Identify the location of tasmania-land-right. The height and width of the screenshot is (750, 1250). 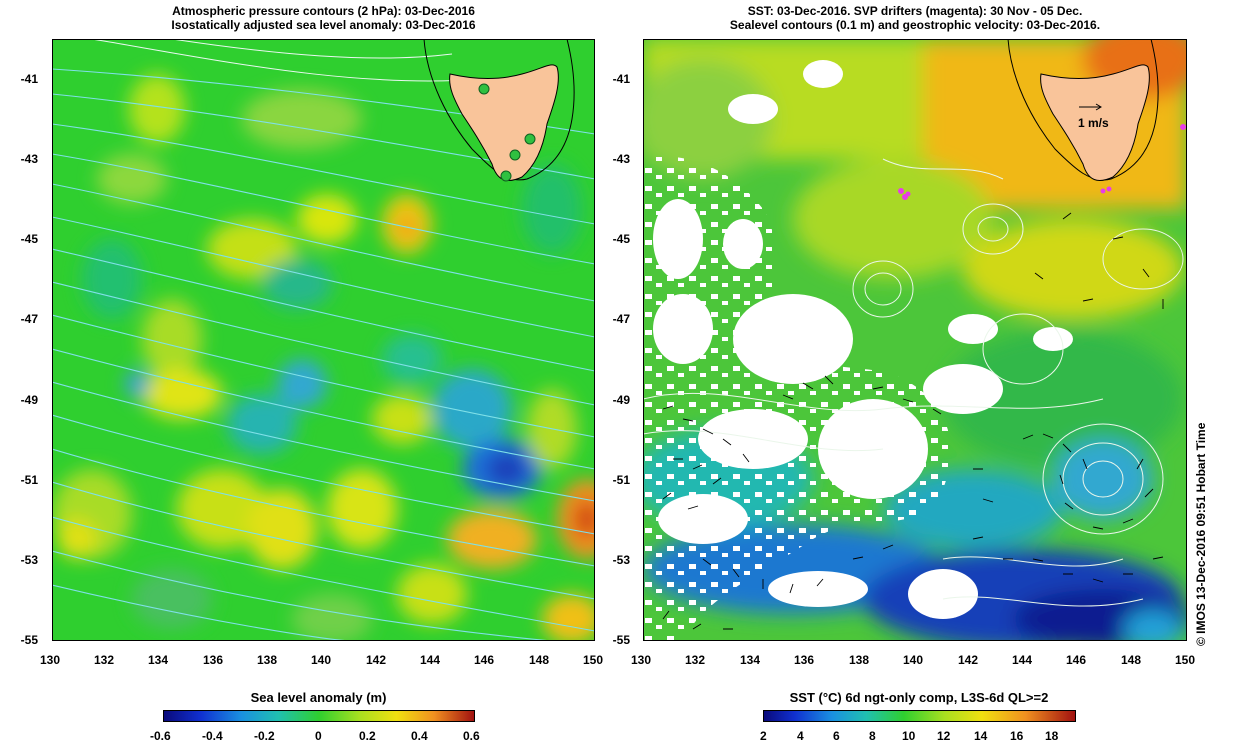
(1095, 122).